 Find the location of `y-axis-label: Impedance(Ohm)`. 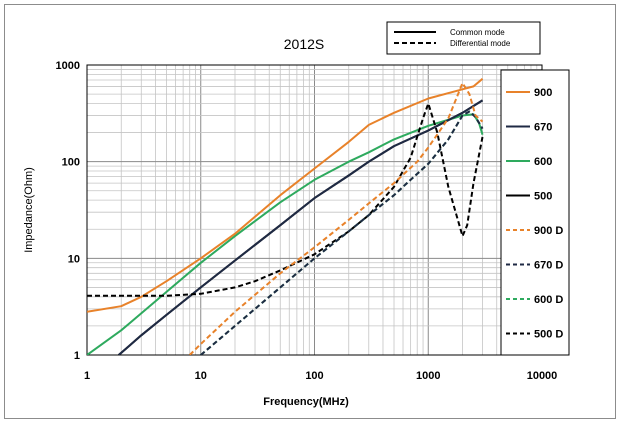

y-axis-label: Impedance(Ohm) is located at coordinates (29, 210).